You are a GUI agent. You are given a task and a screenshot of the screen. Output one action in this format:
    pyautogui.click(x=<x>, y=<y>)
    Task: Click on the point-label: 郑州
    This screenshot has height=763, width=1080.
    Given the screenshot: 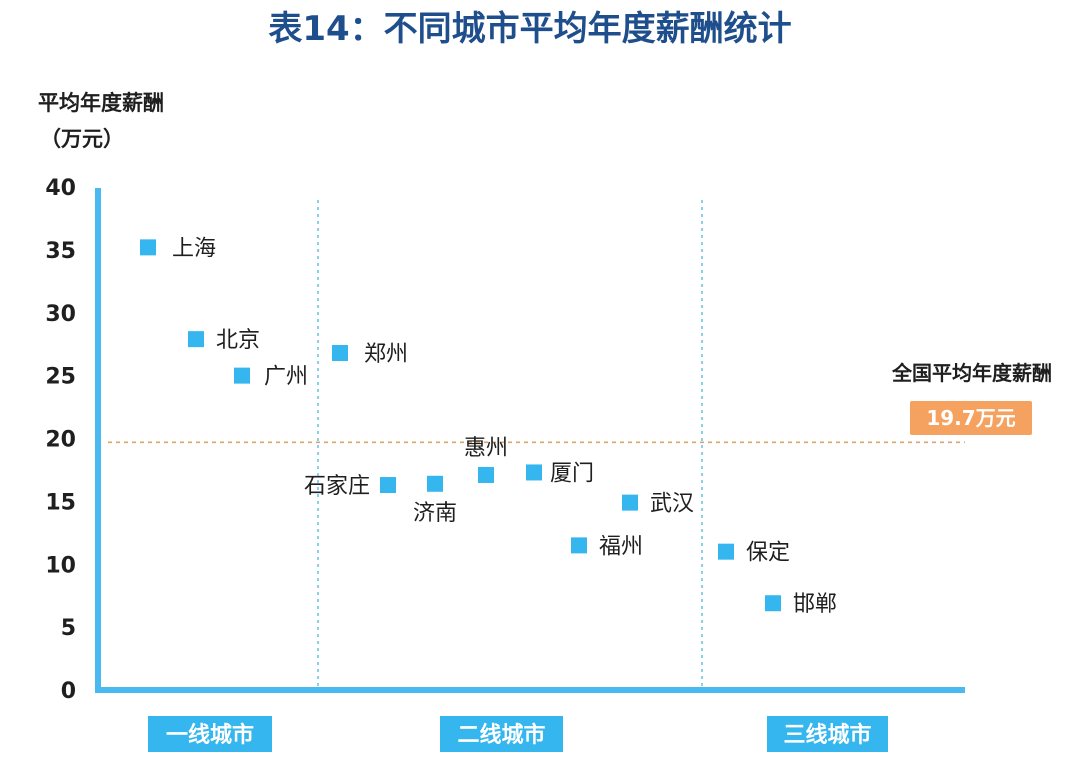 What is the action you would take?
    pyautogui.click(x=386, y=354)
    